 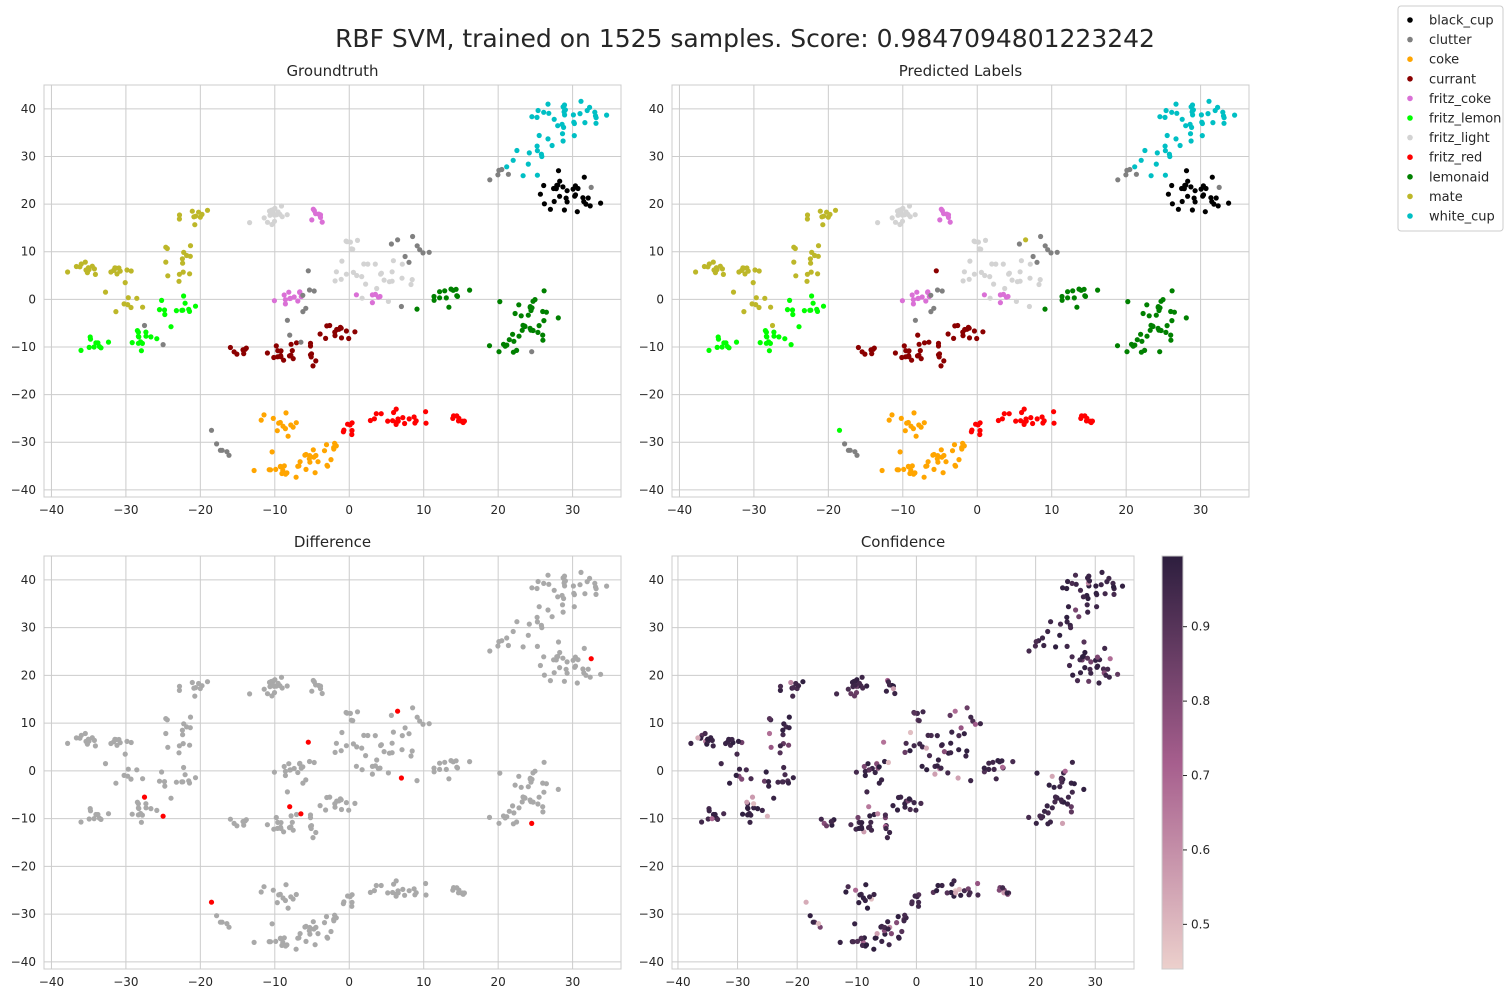 What do you see at coordinates (1410, 177) in the screenshot?
I see `legend-marker` at bounding box center [1410, 177].